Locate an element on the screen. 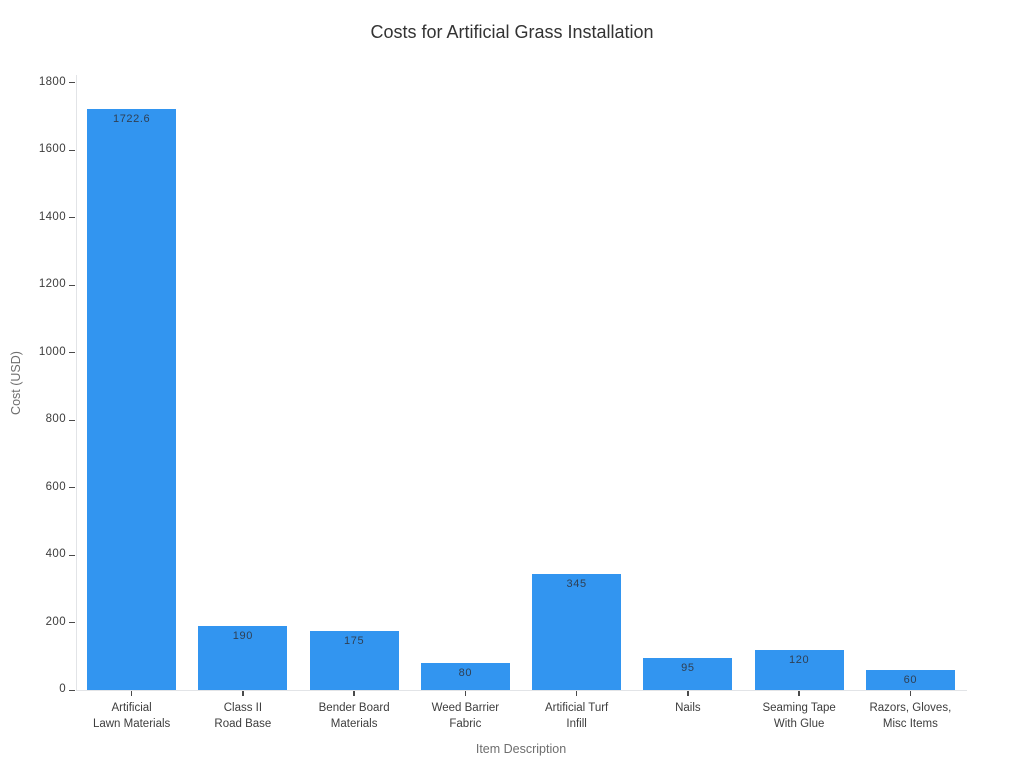 This screenshot has width=1024, height=768. y-tick-label: 800 is located at coordinates (55, 419).